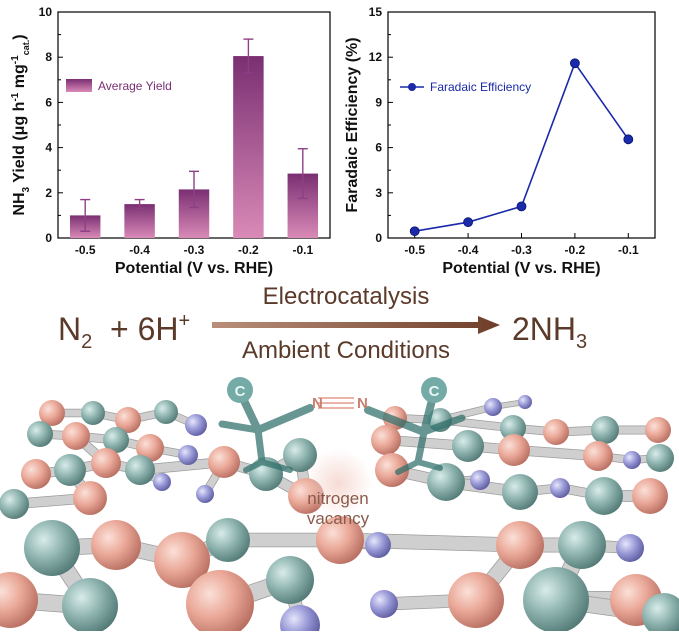 Image resolution: width=679 pixels, height=636 pixels. I want to click on equation-n2-main: N, so click(69, 329).